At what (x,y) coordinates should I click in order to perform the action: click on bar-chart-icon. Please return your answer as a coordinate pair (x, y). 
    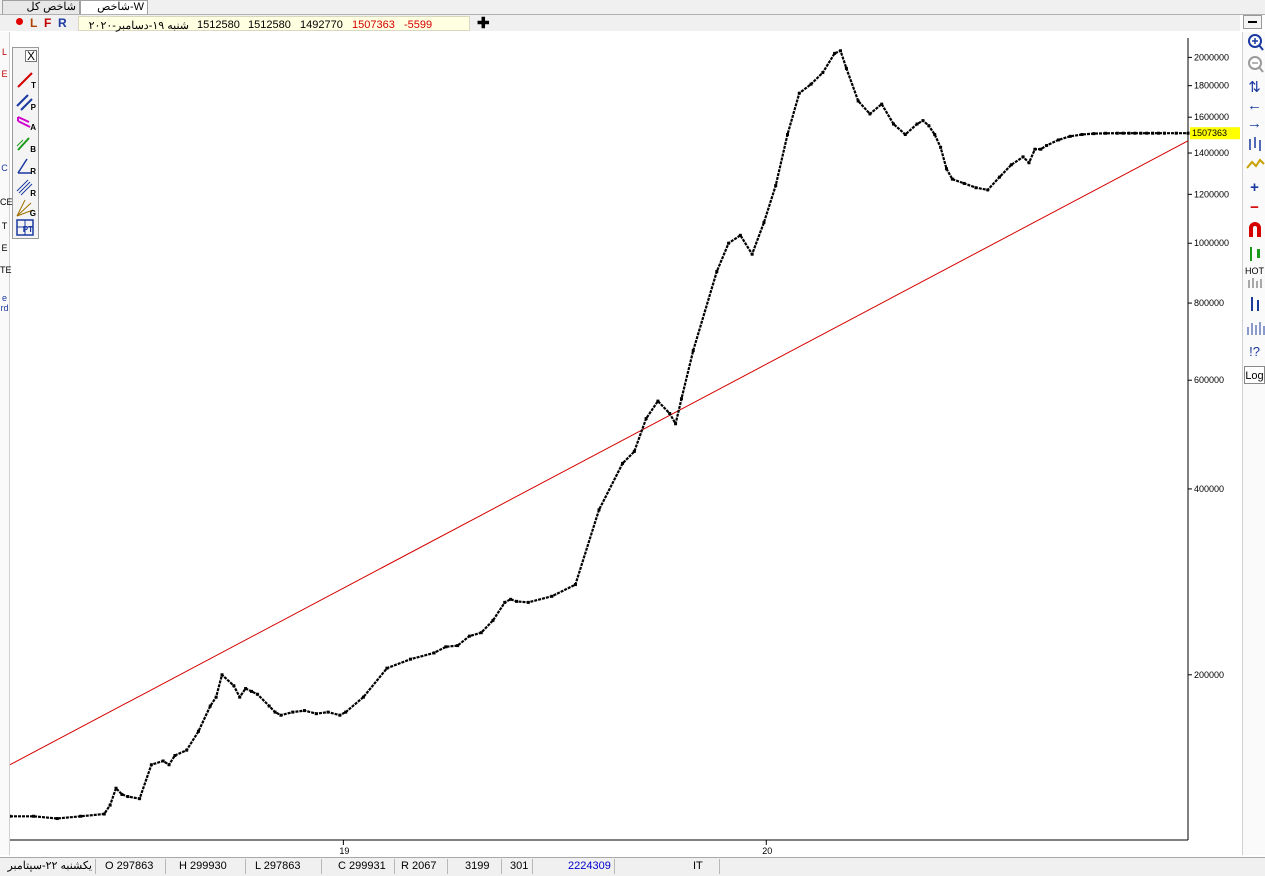
    Looking at the image, I should click on (1254, 144).